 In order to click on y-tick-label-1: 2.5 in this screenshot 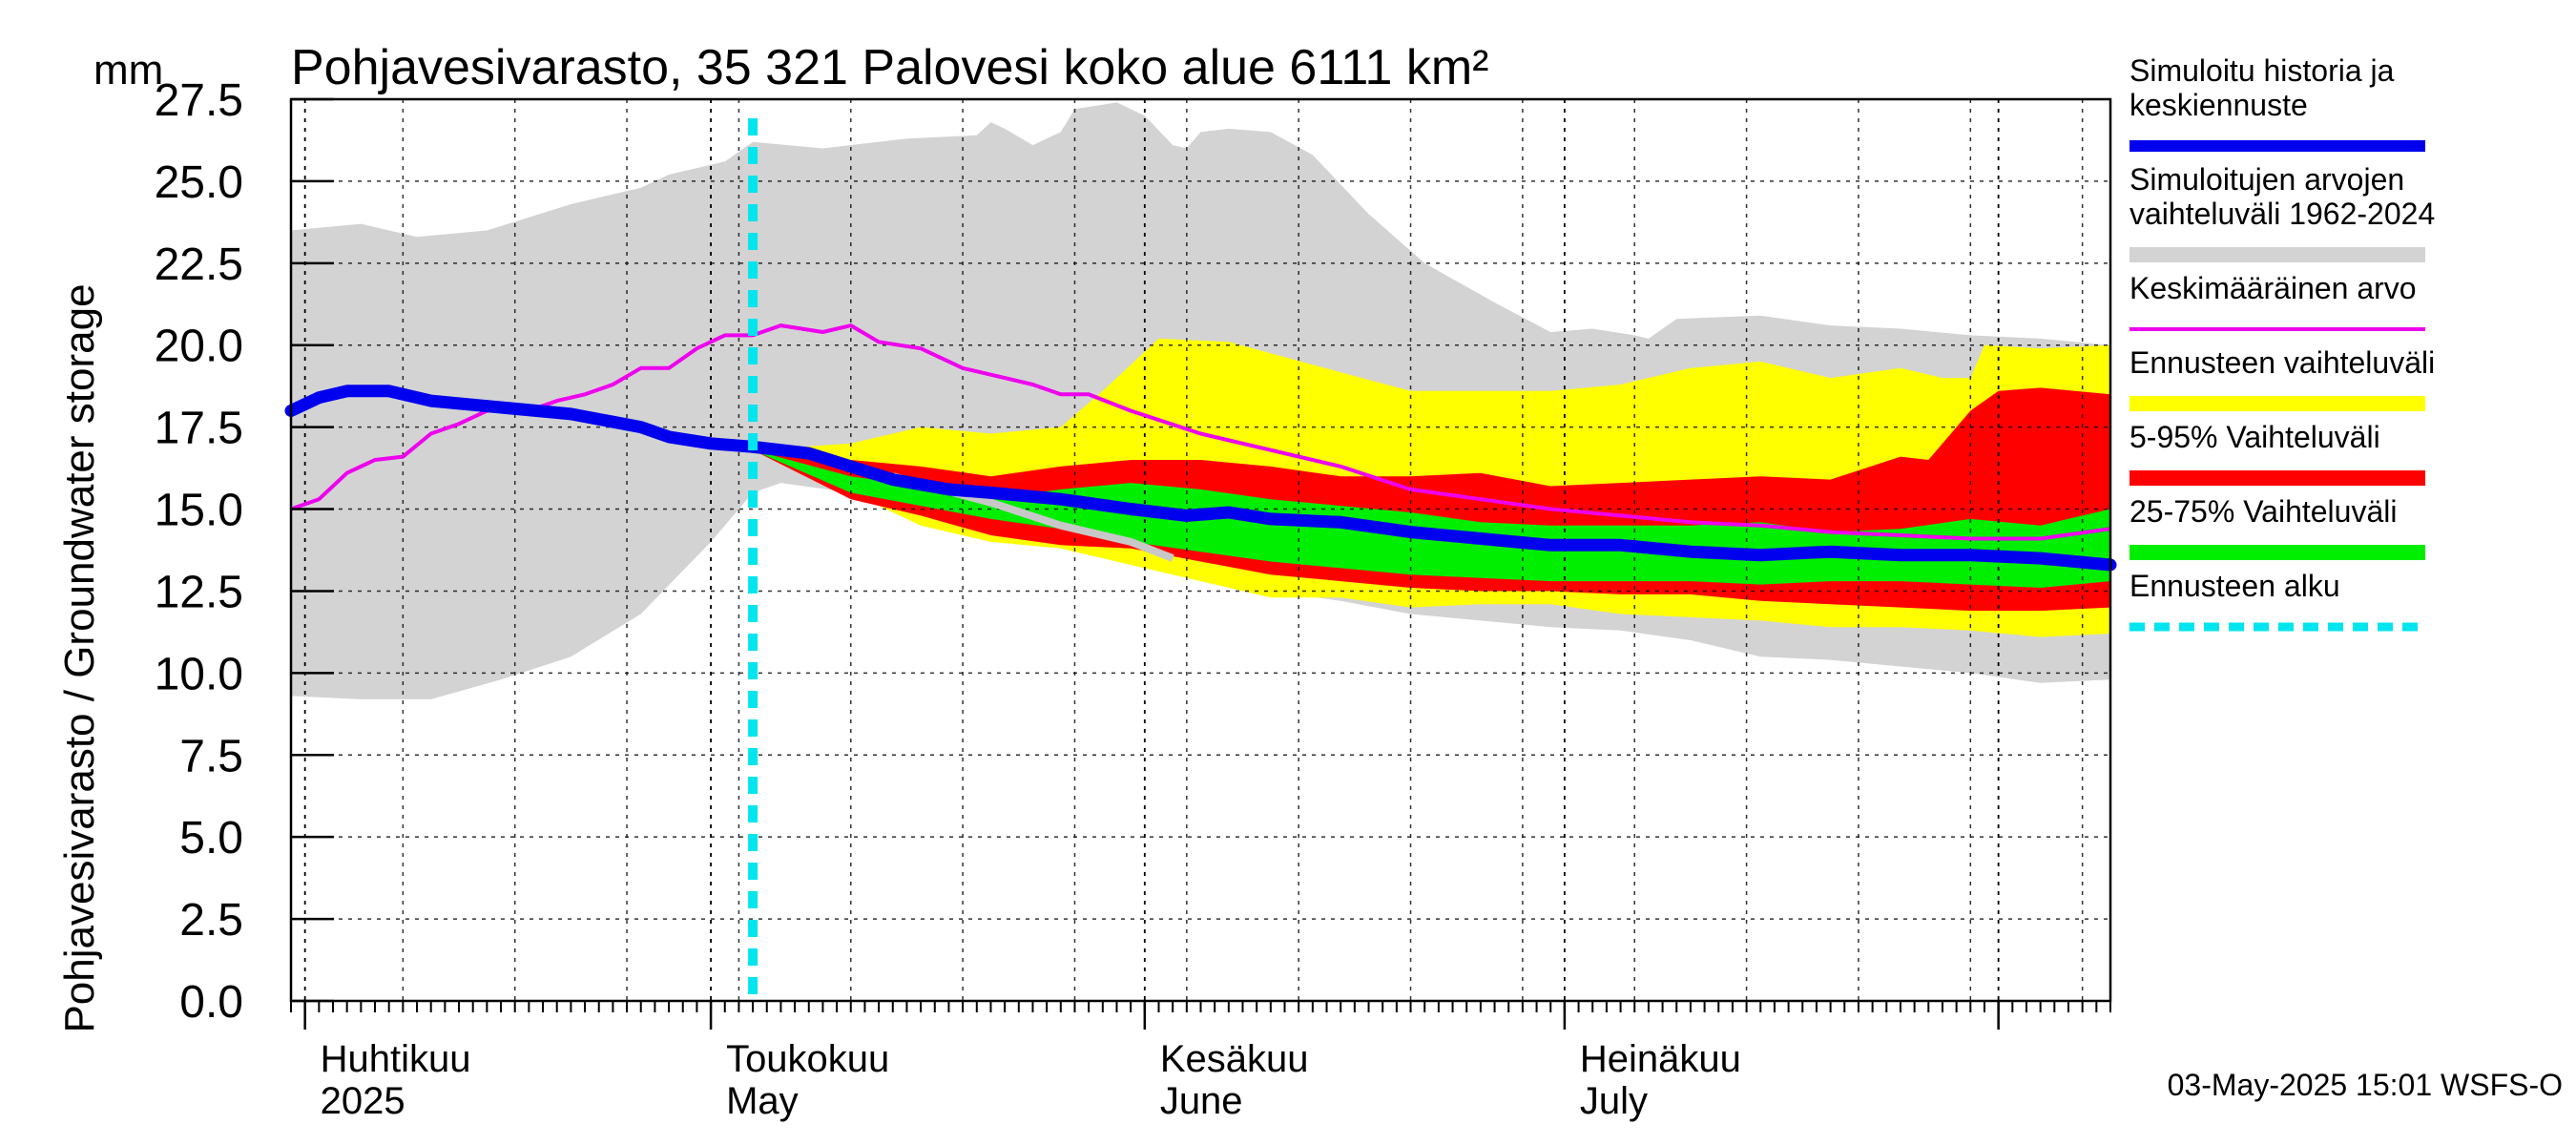, I will do `click(211, 920)`.